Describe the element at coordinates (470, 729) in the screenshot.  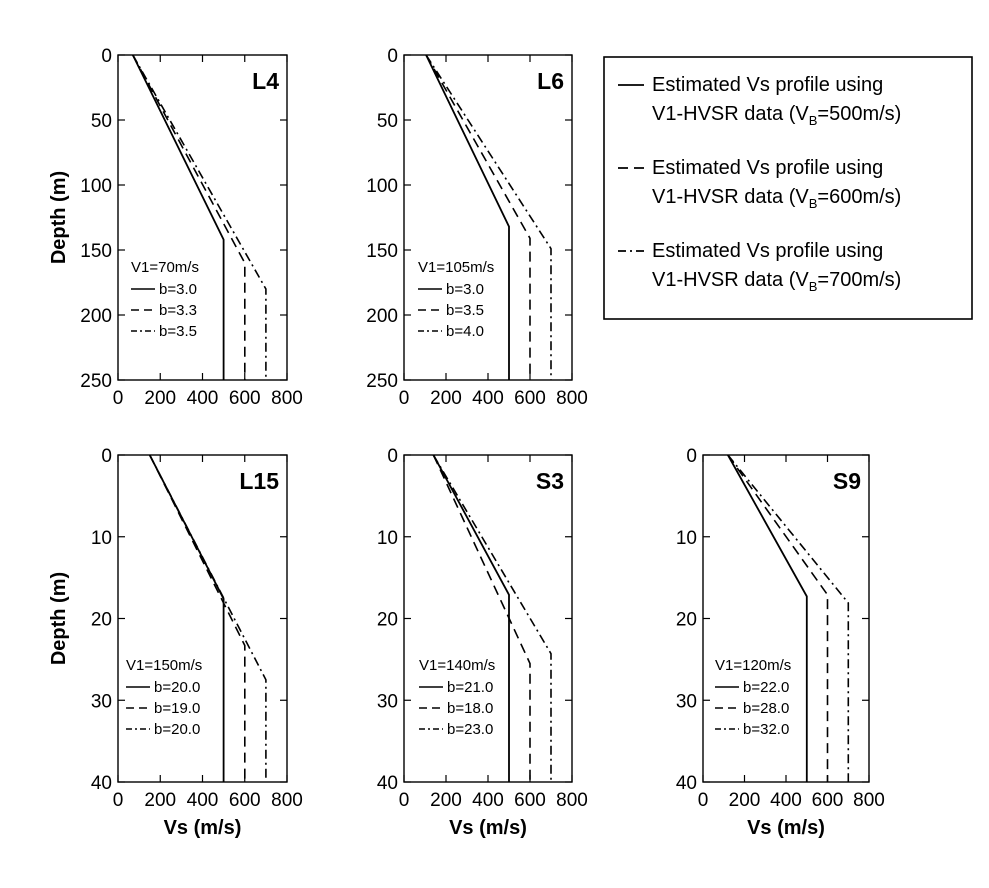
I see `b-label: b=23.0` at that location.